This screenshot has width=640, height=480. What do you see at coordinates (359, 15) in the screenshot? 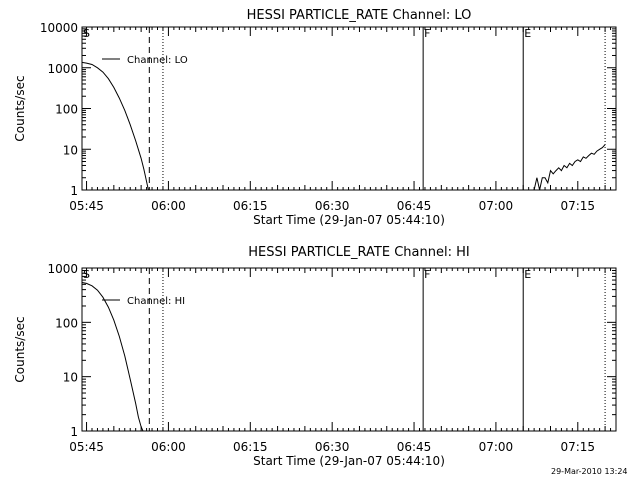
I see `chart-title: HESSI PARTICLE_RATE Channel: LO` at bounding box center [359, 15].